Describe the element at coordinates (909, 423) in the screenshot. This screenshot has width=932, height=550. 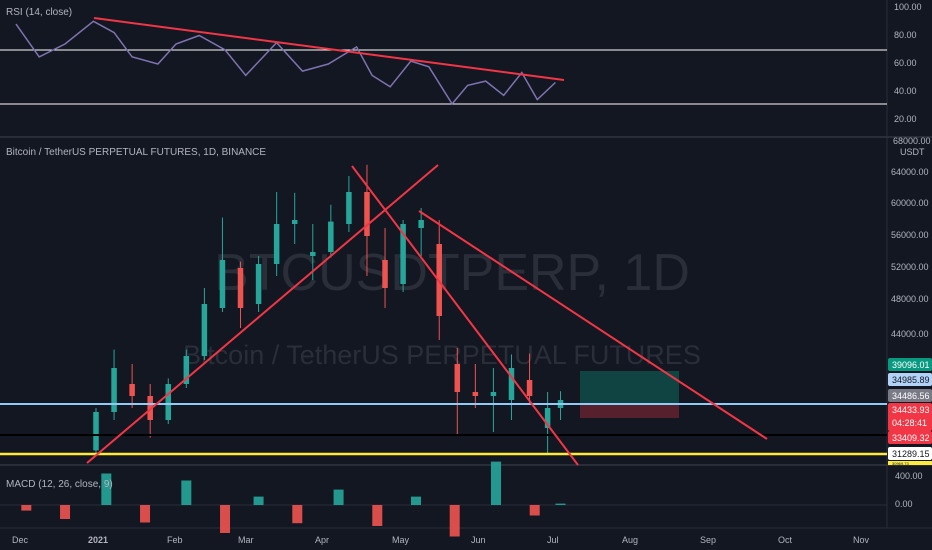
I see `bar-countdown: 04:28:41` at that location.